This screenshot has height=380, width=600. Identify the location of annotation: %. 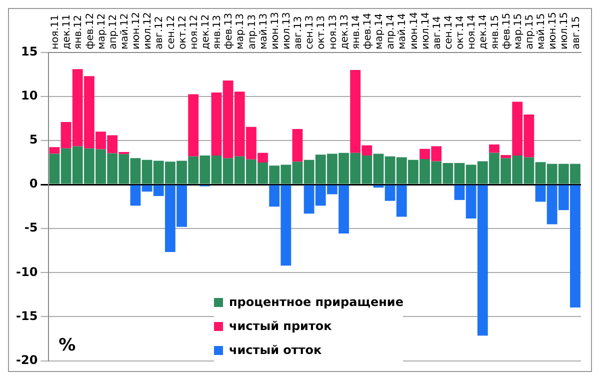
(67, 346).